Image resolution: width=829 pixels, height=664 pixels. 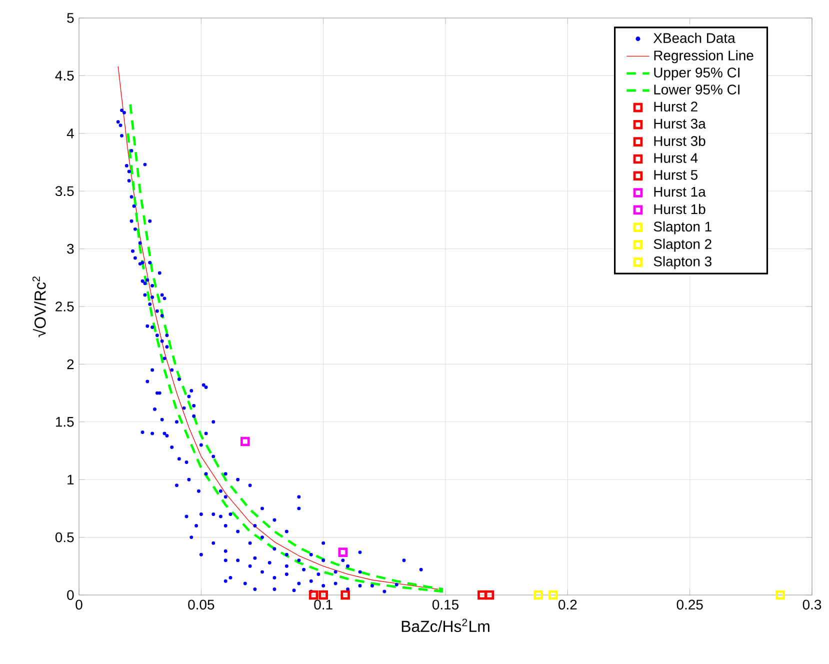 I want to click on legend-label: Slapton 1, so click(x=683, y=227).